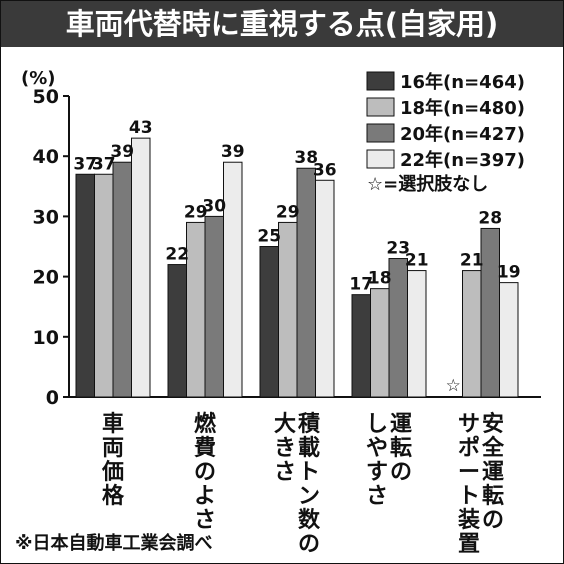 The width and height of the screenshot is (564, 564). I want to click on x-category-char: 装, so click(469, 520).